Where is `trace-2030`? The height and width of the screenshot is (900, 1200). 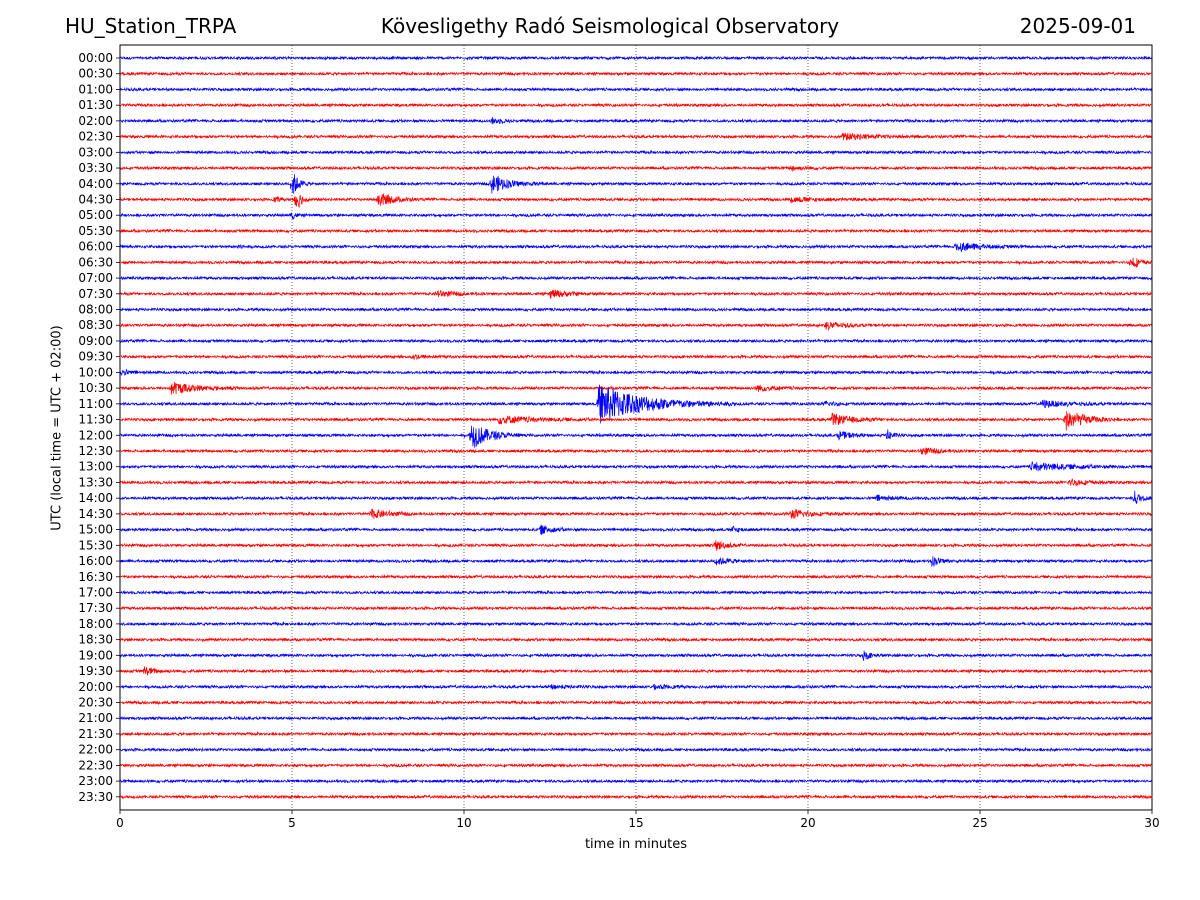
trace-2030 is located at coordinates (635, 702).